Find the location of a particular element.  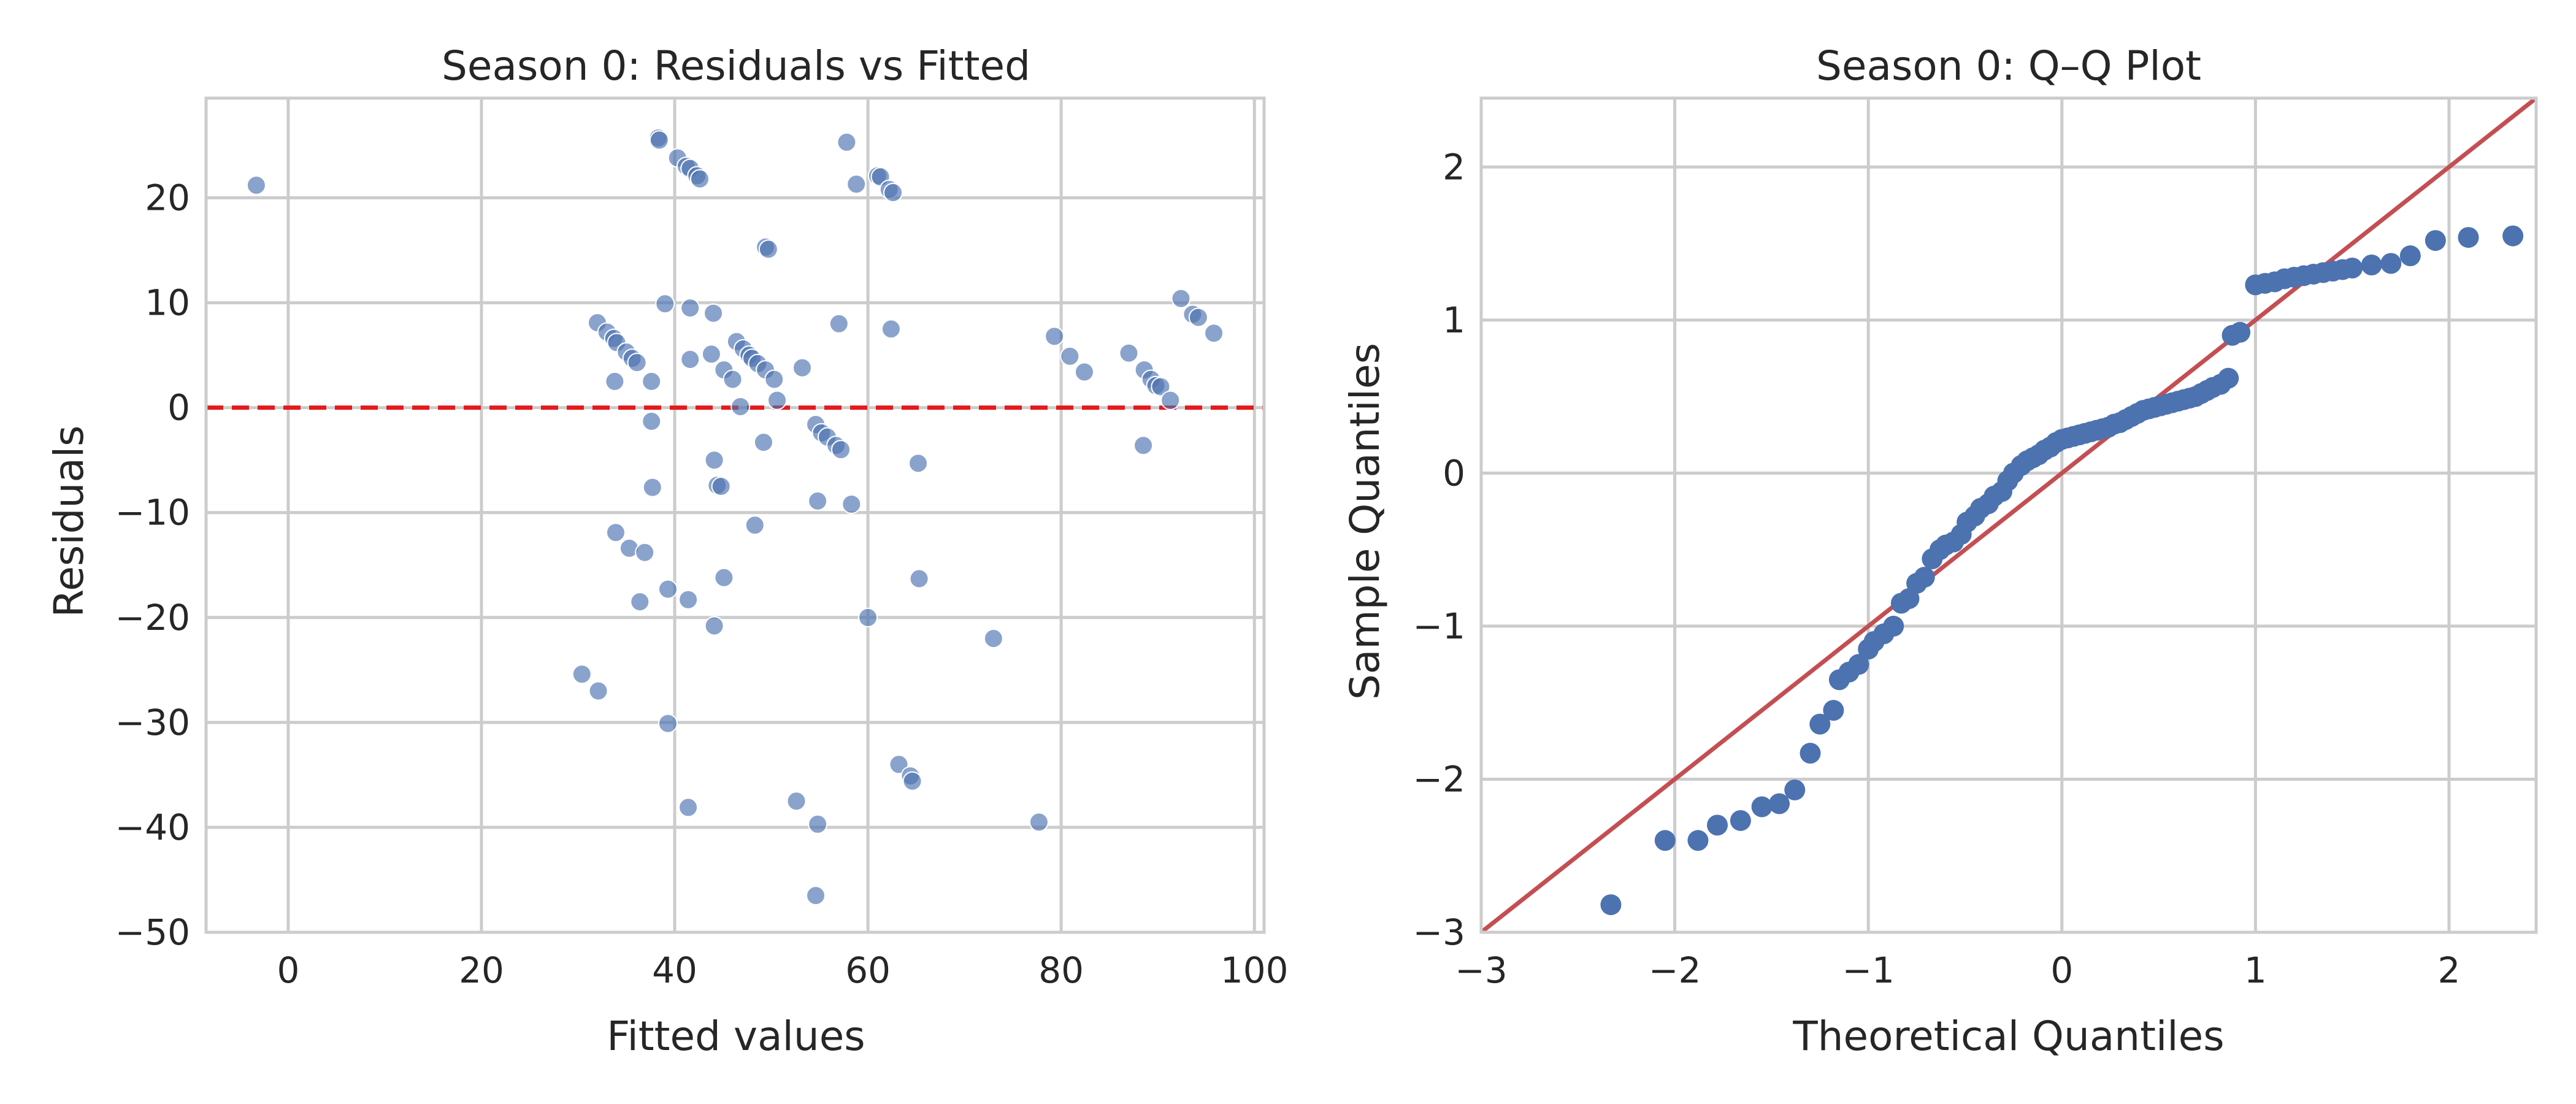

qq-y-tick-label: −1 is located at coordinates (1439, 626).